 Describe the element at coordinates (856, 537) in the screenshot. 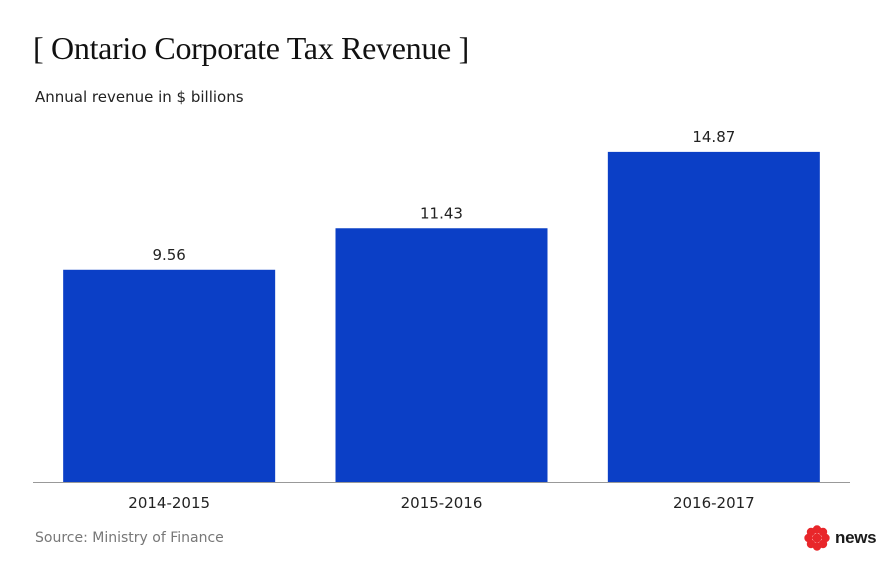

I see `logo-text: news` at that location.